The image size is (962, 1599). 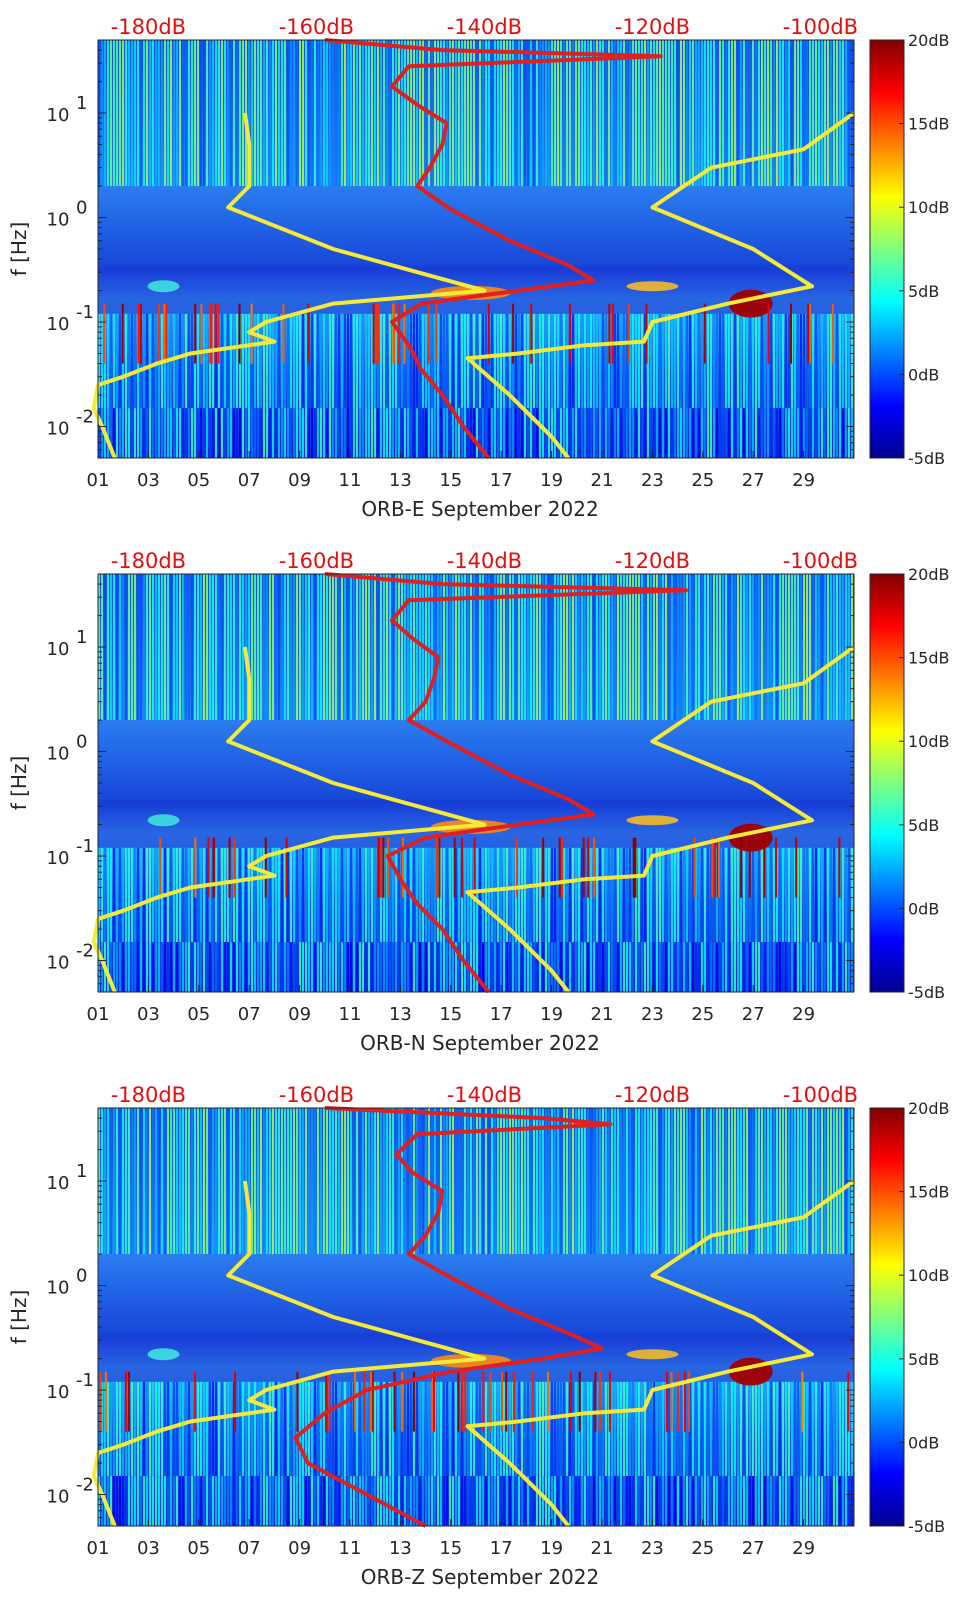 I want to click on top-db-label: -160dB, so click(x=316, y=1095).